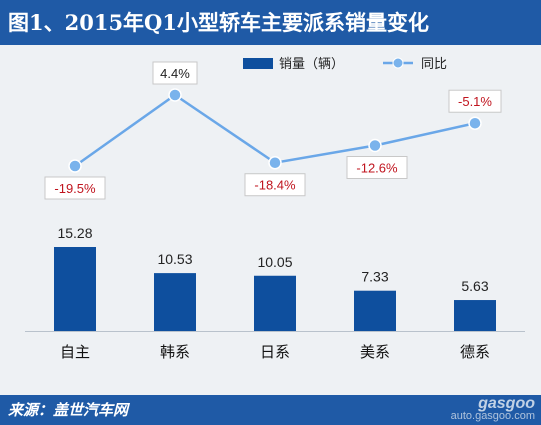 The image size is (541, 425). I want to click on bar-value-label-2: 10.05, so click(274, 262).